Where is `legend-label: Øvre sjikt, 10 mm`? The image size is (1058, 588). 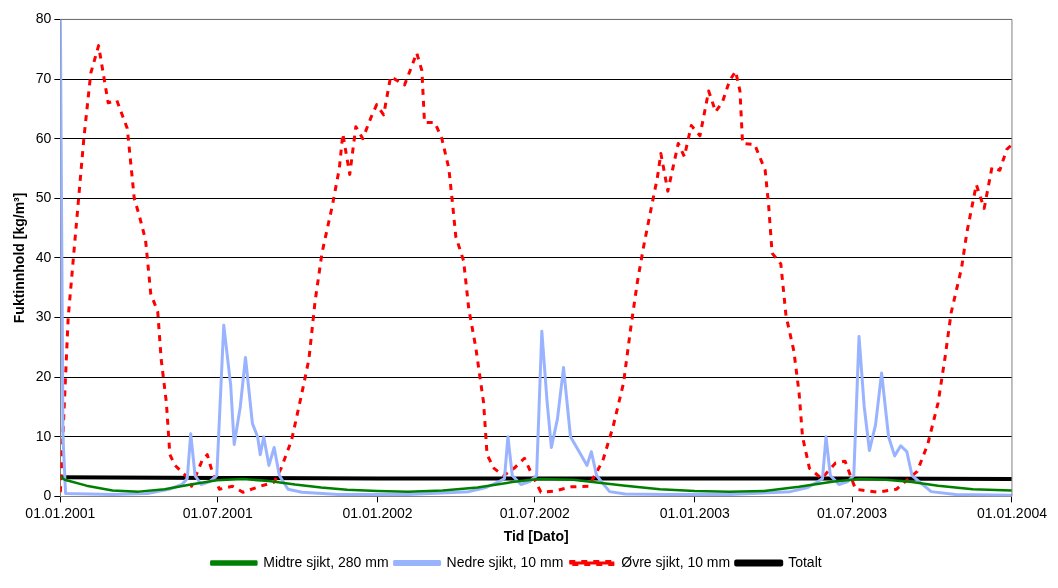 legend-label: Øvre sjikt, 10 mm is located at coordinates (676, 561).